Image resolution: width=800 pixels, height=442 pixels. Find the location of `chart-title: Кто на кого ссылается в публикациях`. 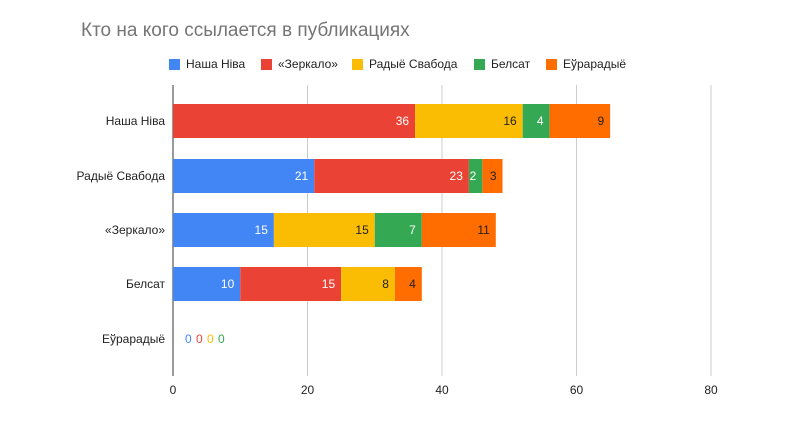

chart-title: Кто на кого ссылается в публикациях is located at coordinates (245, 30).